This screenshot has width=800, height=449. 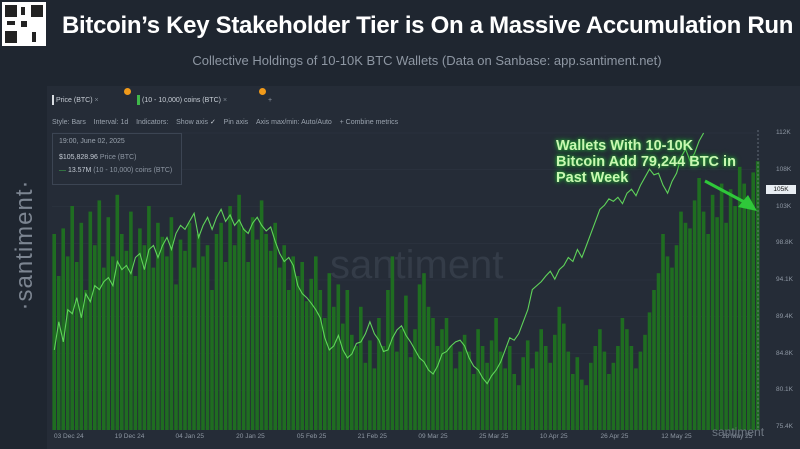 What do you see at coordinates (494, 436) in the screenshot?
I see `x-tick-label: 25 Mar 25` at bounding box center [494, 436].